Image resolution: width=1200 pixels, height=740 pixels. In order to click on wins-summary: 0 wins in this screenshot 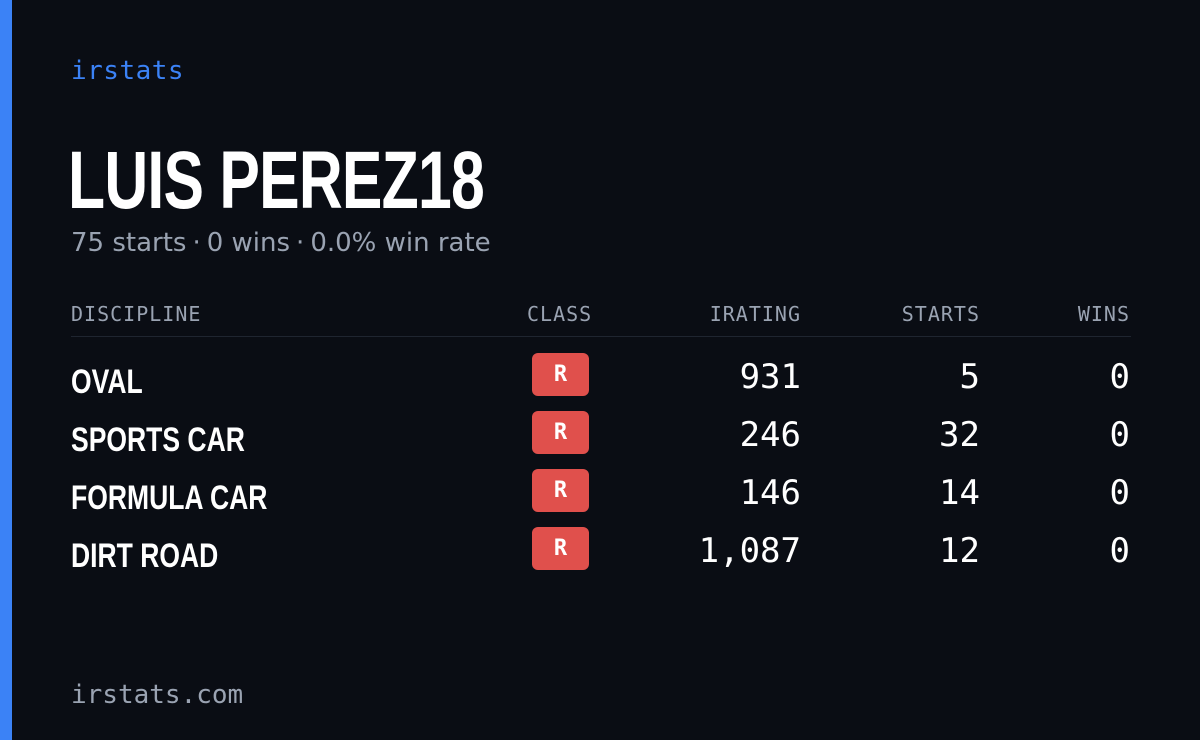, I will do `click(248, 243)`.